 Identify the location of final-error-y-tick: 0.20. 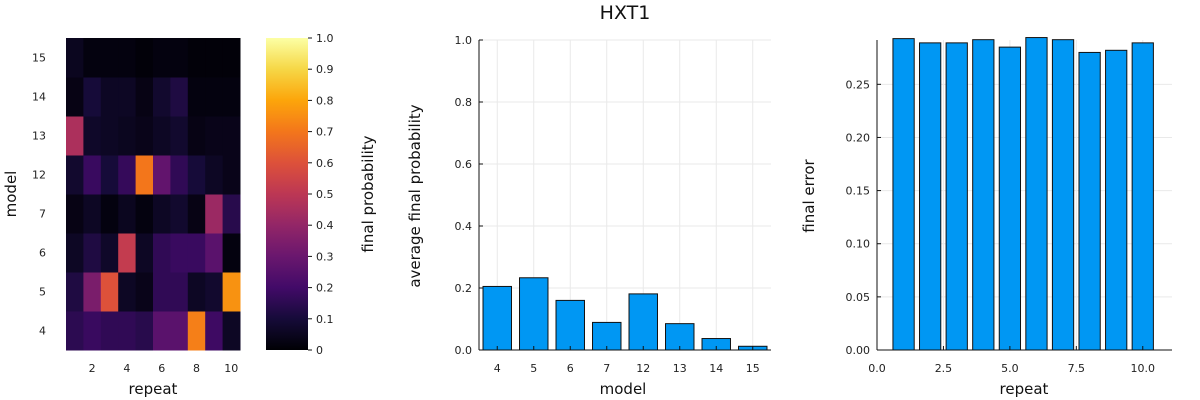
(858, 137).